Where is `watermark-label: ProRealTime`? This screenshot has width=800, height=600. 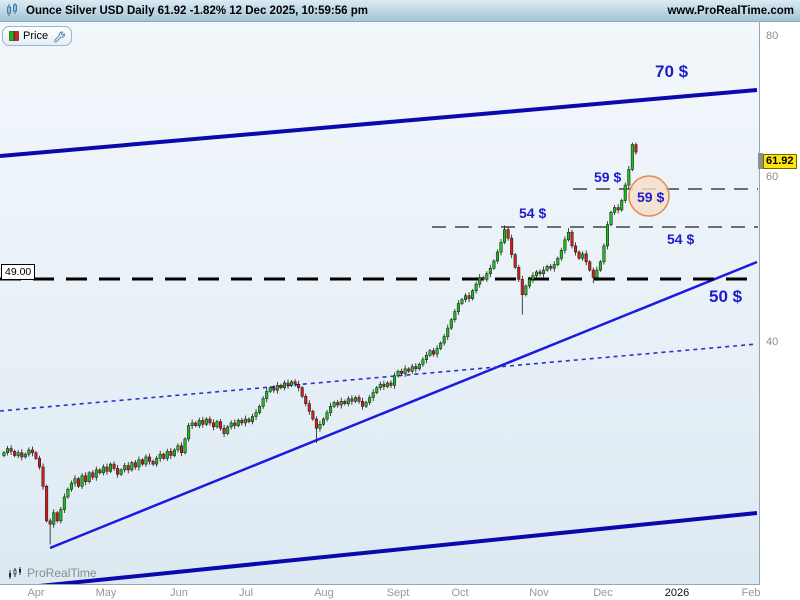 watermark-label: ProRealTime is located at coordinates (62, 573).